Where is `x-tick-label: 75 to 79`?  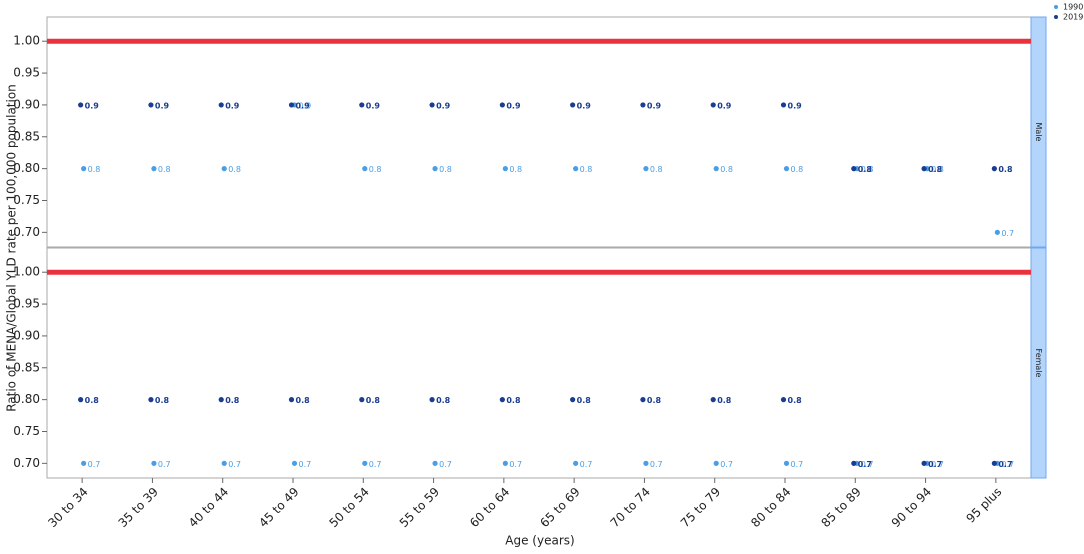 x-tick-label: 75 to 79 is located at coordinates (700, 507).